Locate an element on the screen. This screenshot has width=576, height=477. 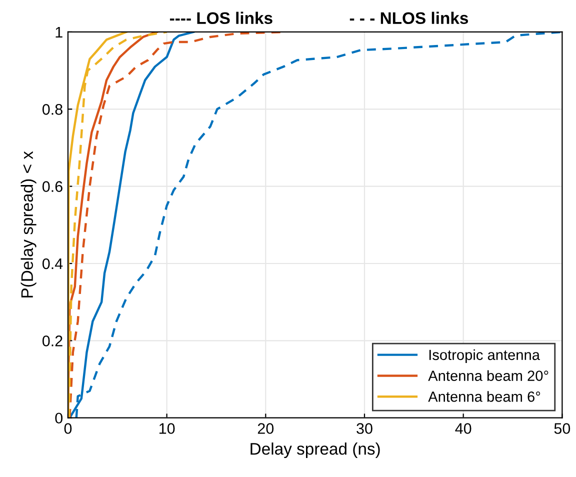
x-tick-label: 0 is located at coordinates (68, 428).